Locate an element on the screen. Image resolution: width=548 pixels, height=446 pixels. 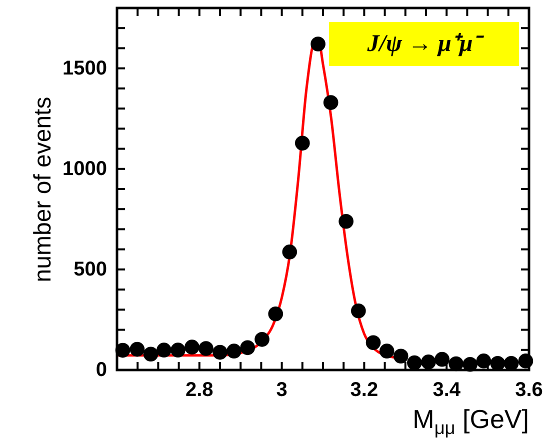
y-axis-title: number of events is located at coordinates (43, 189).